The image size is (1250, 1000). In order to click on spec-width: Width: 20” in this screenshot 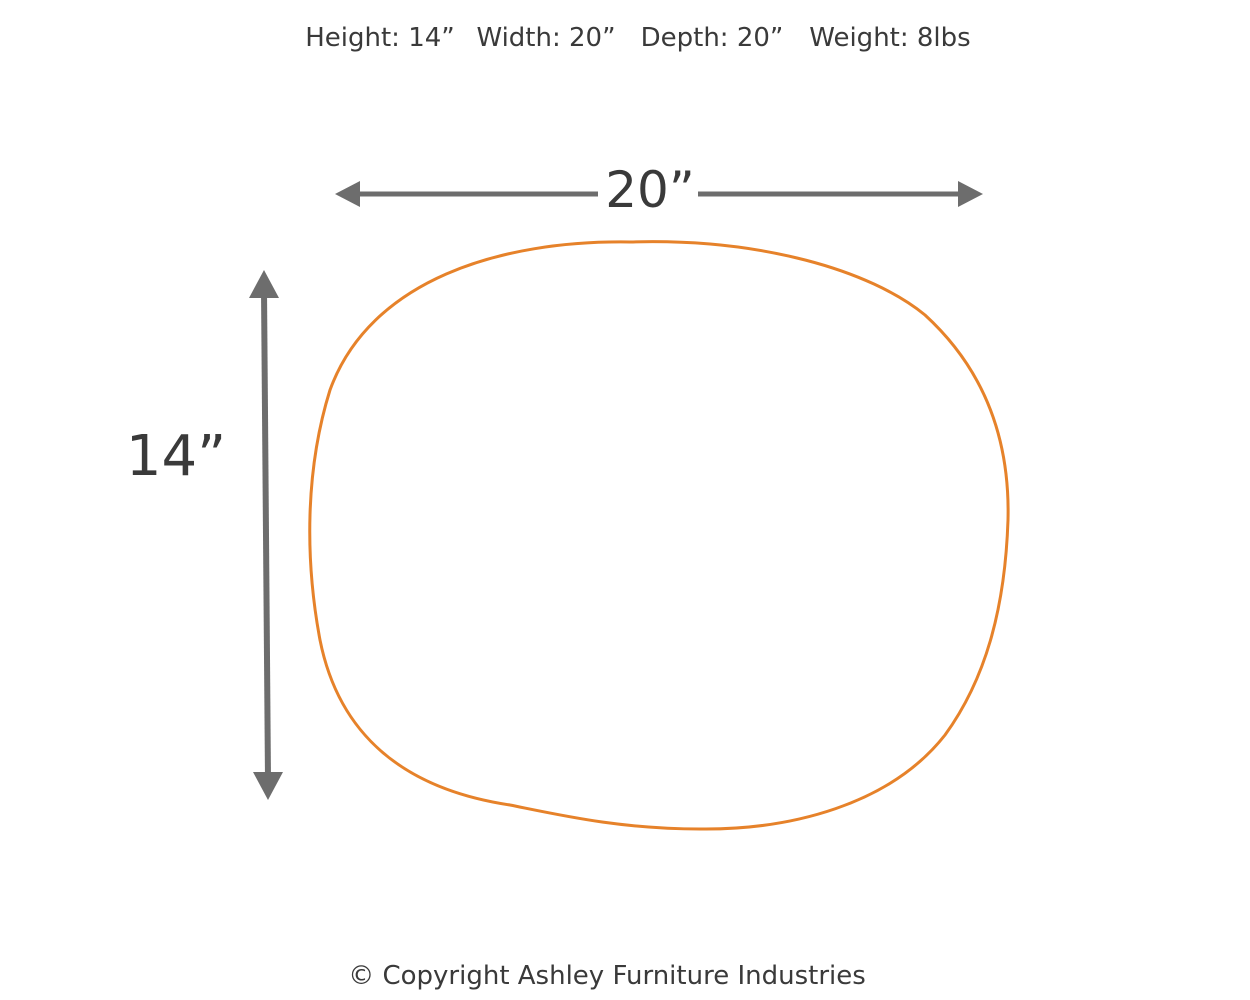, I will do `click(545, 38)`.